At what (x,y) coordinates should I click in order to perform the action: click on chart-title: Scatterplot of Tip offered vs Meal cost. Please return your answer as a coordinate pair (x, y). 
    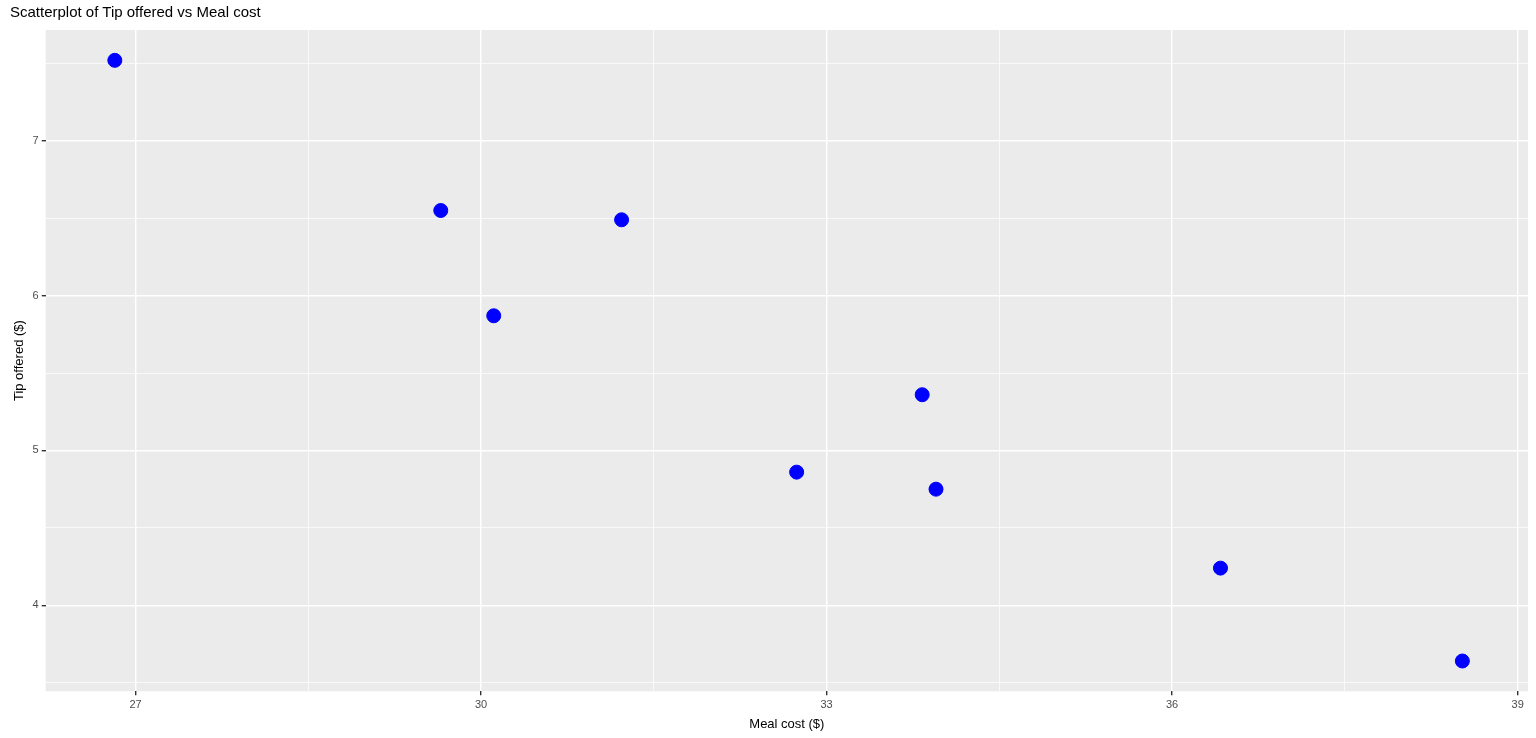
    Looking at the image, I should click on (136, 12).